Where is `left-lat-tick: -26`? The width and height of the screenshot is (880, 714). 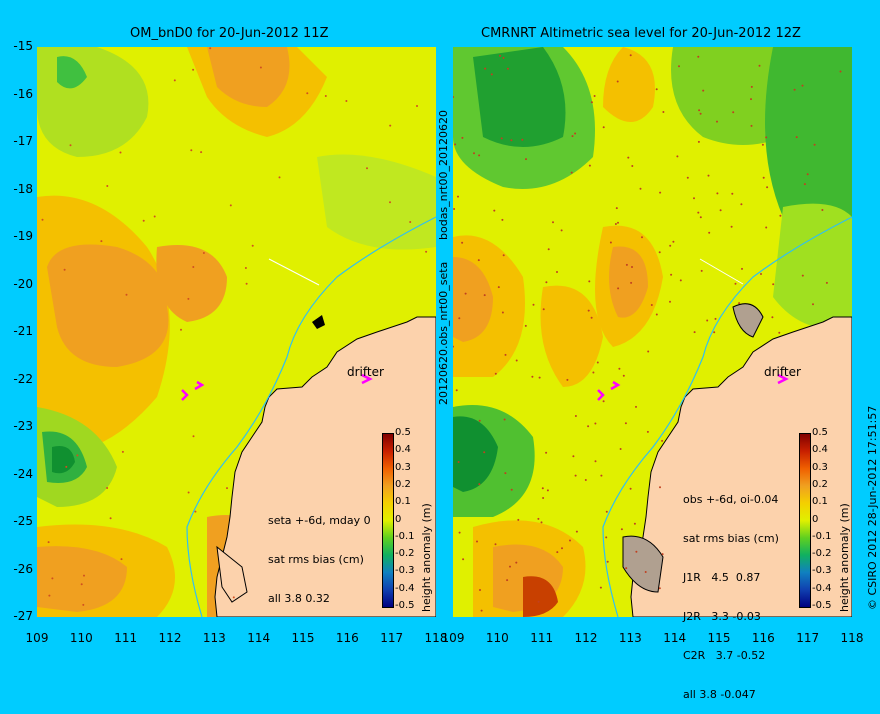
left-lat-tick: -26 is located at coordinates (23, 568).